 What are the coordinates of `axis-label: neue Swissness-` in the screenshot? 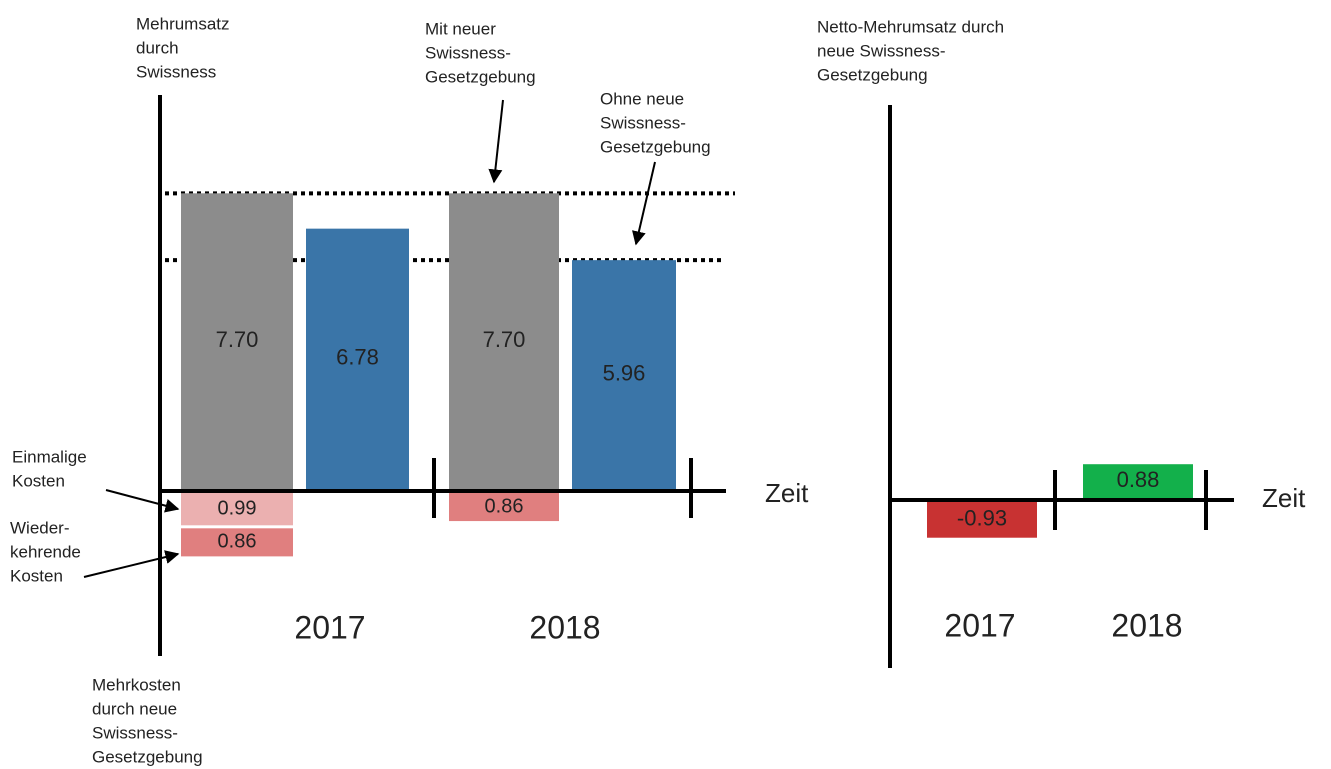 It's located at (881, 50).